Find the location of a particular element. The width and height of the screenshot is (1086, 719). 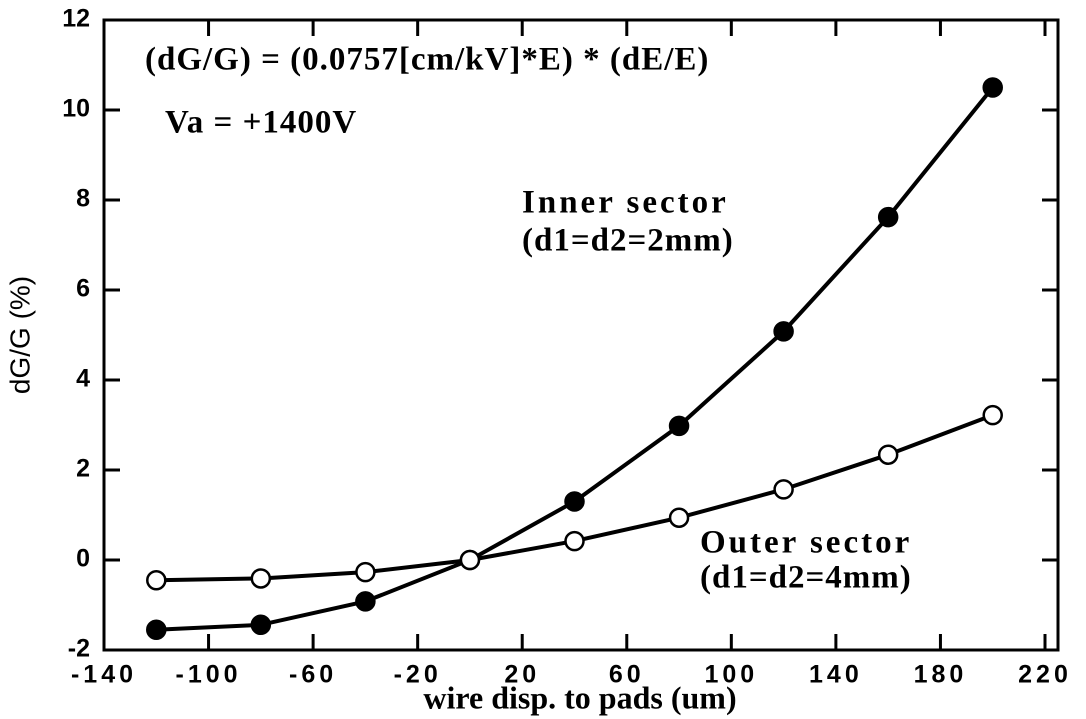

x-tick-label: 60 is located at coordinates (627, 675).